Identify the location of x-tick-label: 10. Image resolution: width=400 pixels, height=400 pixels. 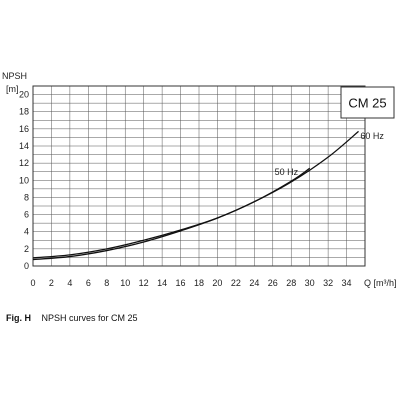
(125, 283).